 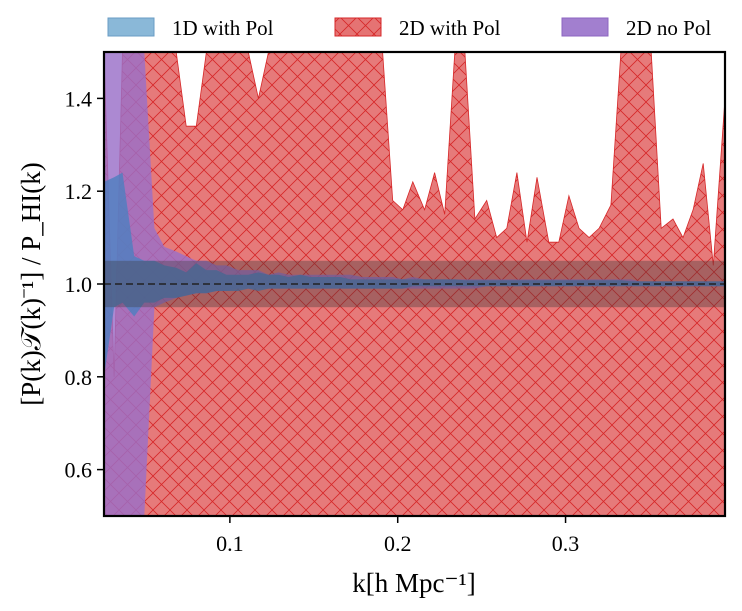 I want to click on y-axis-ticks: 0.6 0.8 1.0 1.2 1.4, so click(x=84, y=284).